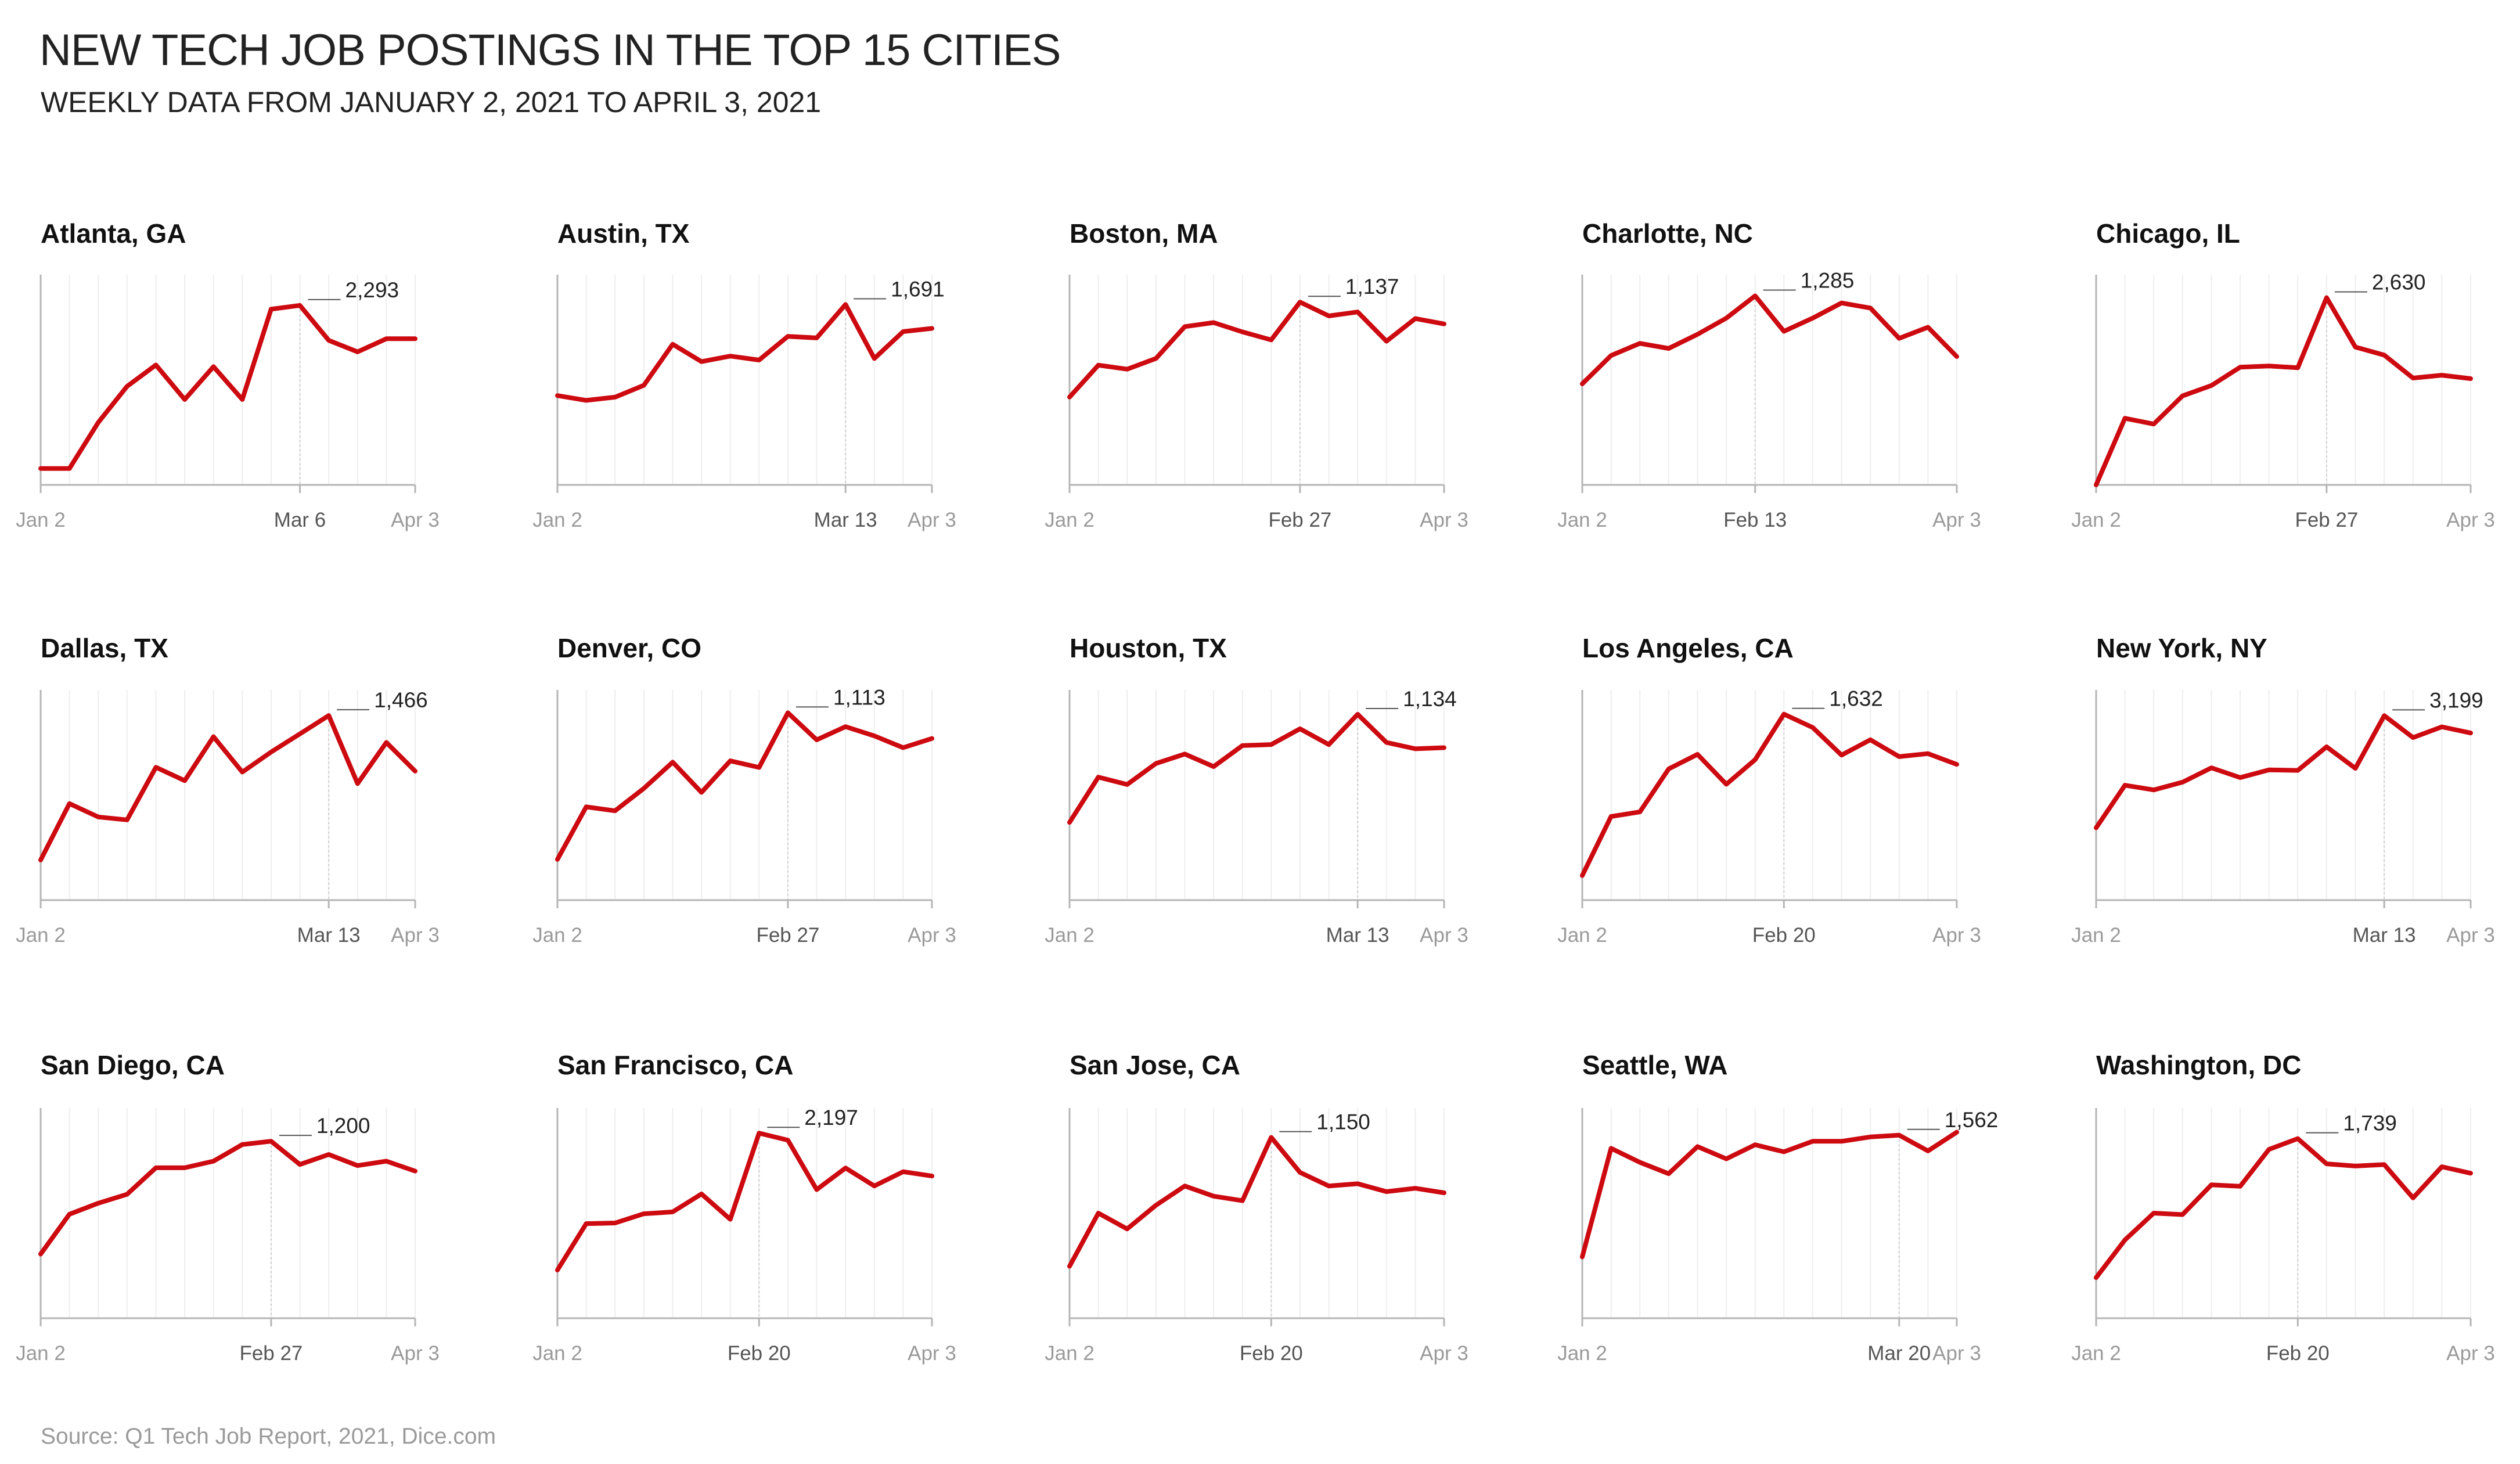 This screenshot has width=2520, height=1464. I want to click on panel-washington-dc: Washington, DC Jan 2 Feb 20 Apr 3 1,739, so click(2283, 1208).